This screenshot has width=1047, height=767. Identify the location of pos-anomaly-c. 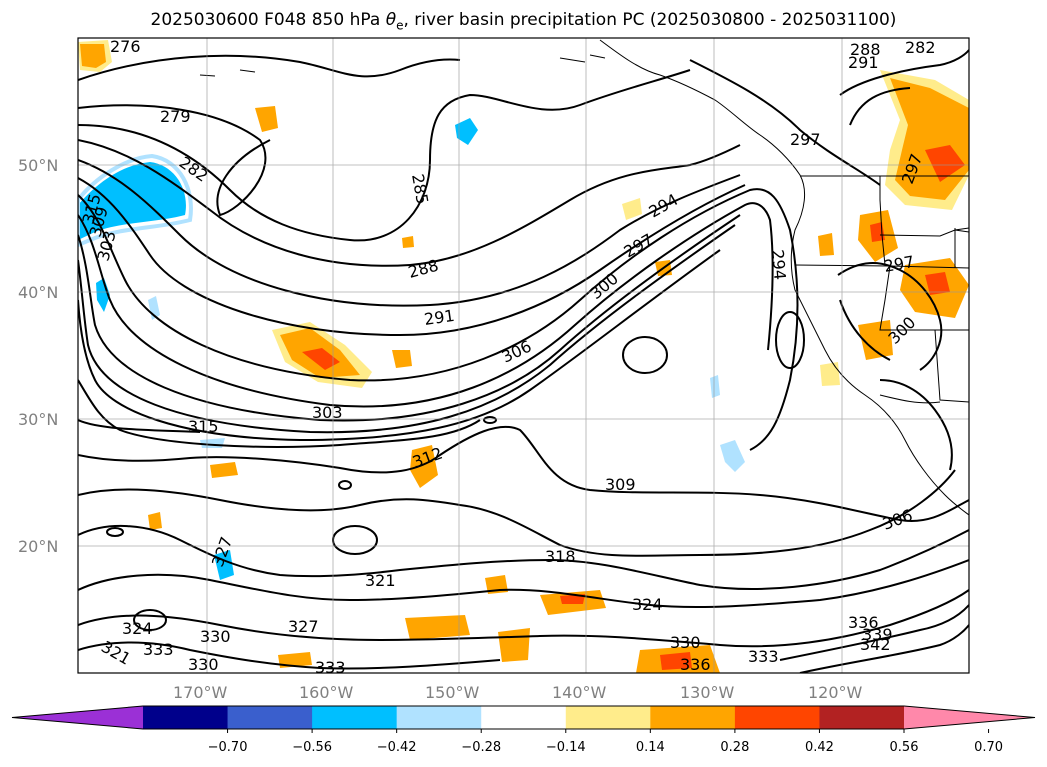
(402, 359).